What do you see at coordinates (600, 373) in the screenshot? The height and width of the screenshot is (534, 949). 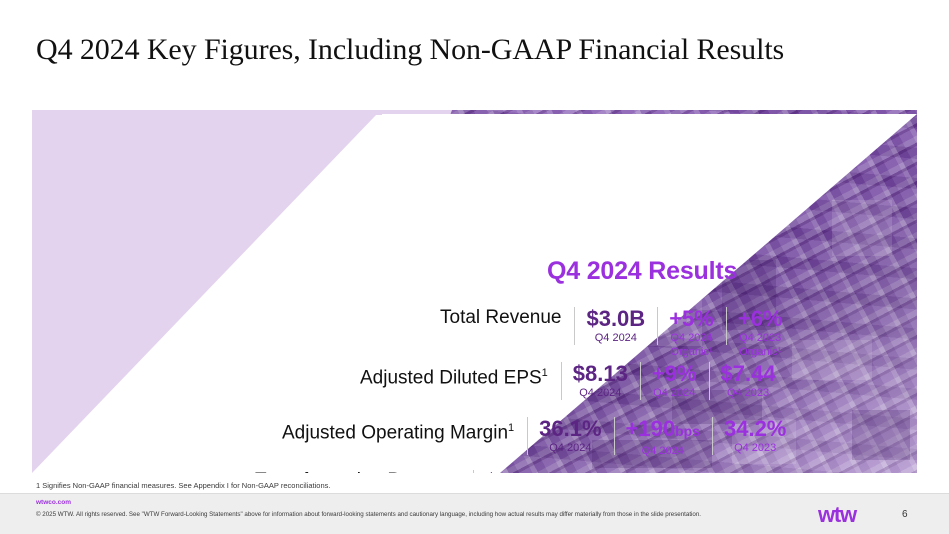 I see `metric-value: $8.13` at bounding box center [600, 373].